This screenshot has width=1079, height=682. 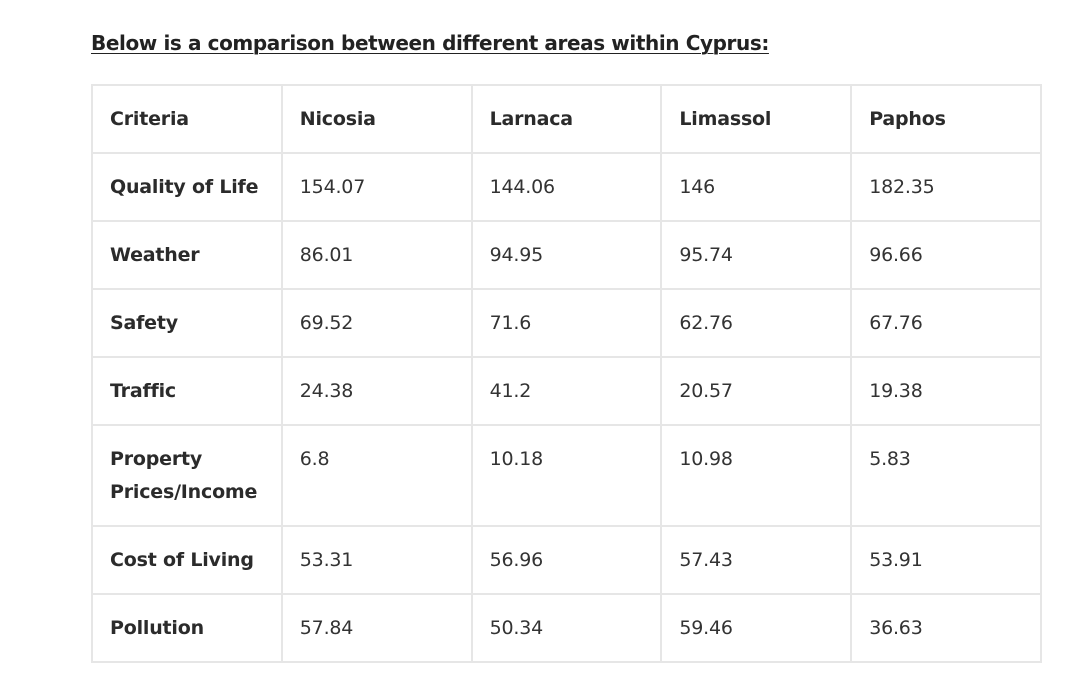 I want to click on table-cell: 86.01, so click(x=376, y=255).